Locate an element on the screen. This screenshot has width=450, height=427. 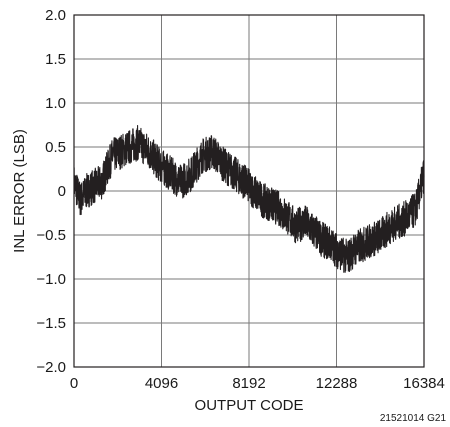
y-tick-label: 0.5 is located at coordinates (55, 147).